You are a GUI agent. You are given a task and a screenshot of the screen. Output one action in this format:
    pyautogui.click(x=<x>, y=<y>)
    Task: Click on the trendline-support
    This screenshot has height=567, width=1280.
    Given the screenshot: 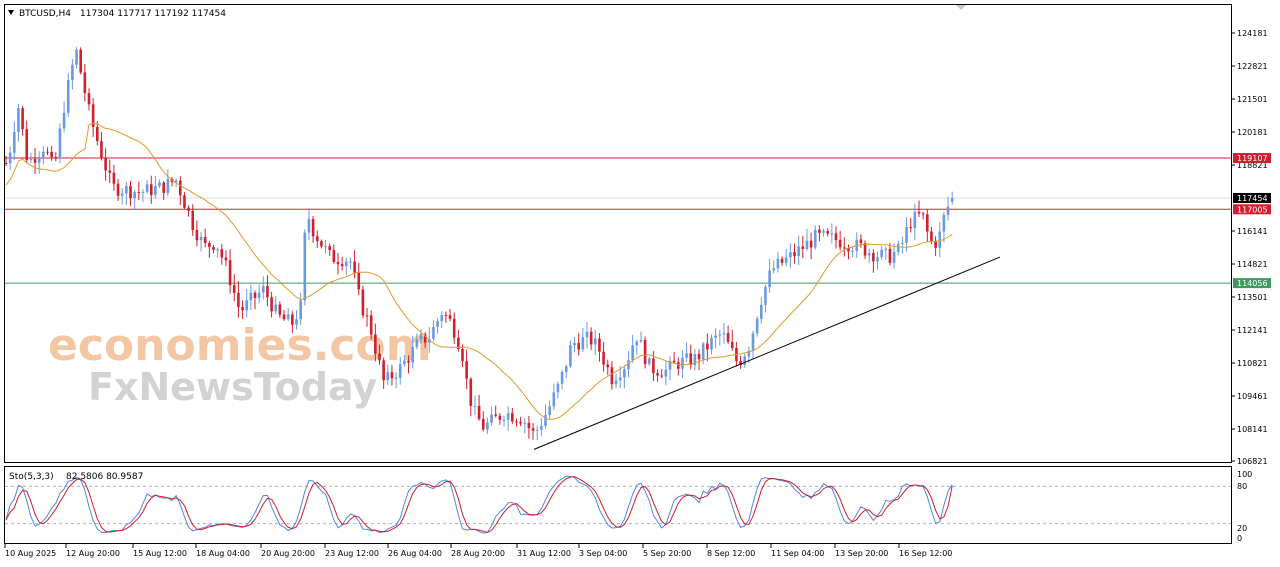 What is the action you would take?
    pyautogui.click(x=767, y=353)
    